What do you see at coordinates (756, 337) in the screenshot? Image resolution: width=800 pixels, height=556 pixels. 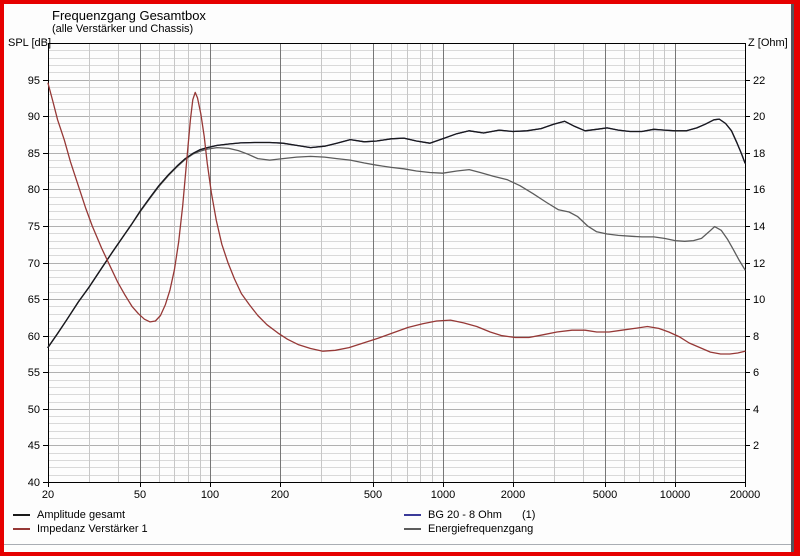 I see `y-right-tick-label: 8` at bounding box center [756, 337].